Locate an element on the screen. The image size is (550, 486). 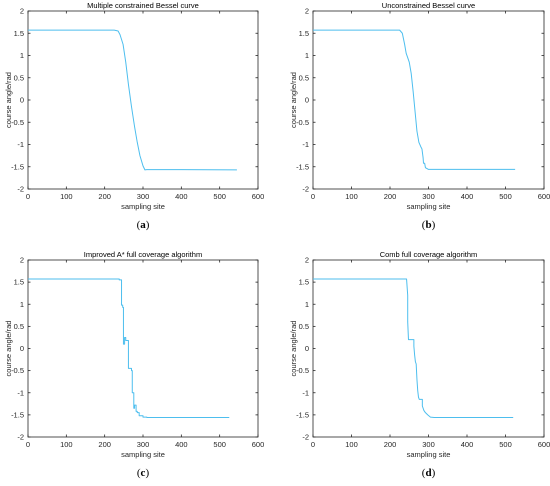
caption-letter: a is located at coordinates (143, 225).